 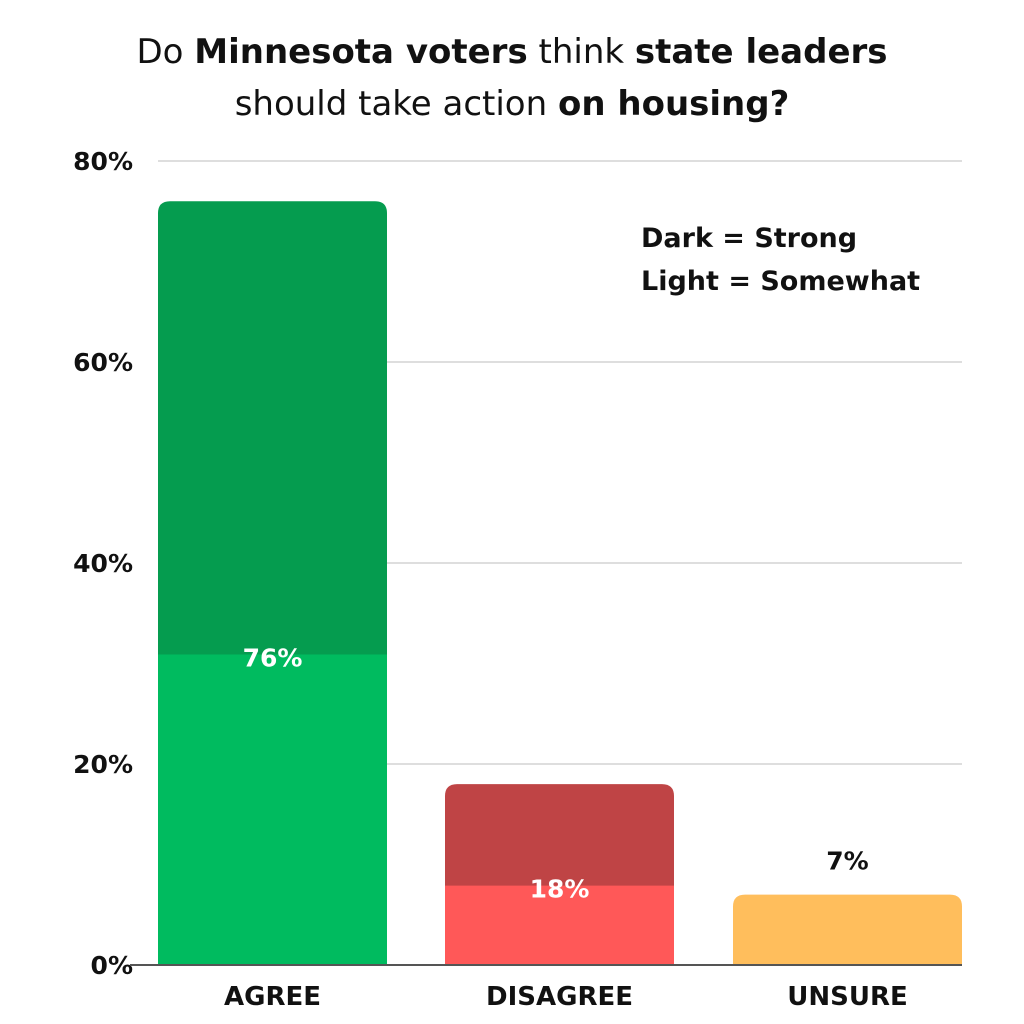 I want to click on y-tick-label: 20%, so click(x=103, y=764).